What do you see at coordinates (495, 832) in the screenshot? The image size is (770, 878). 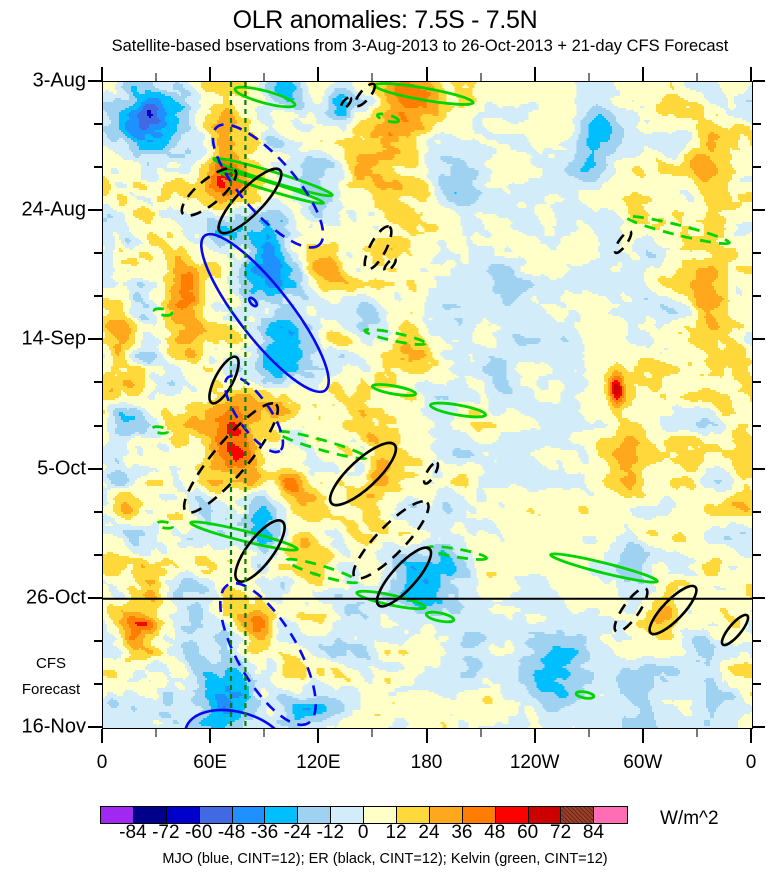 I see `colorbar-tick-label: 48` at bounding box center [495, 832].